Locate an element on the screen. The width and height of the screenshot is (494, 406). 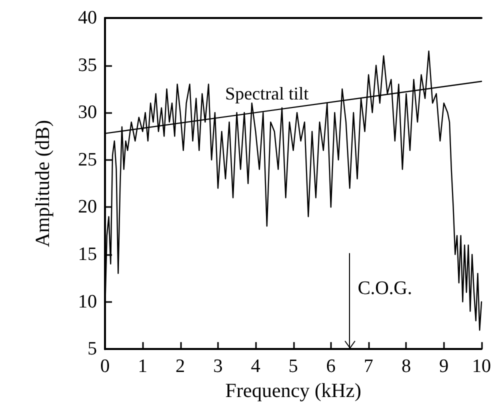
x-tick-label: 5 is located at coordinates (293, 367).